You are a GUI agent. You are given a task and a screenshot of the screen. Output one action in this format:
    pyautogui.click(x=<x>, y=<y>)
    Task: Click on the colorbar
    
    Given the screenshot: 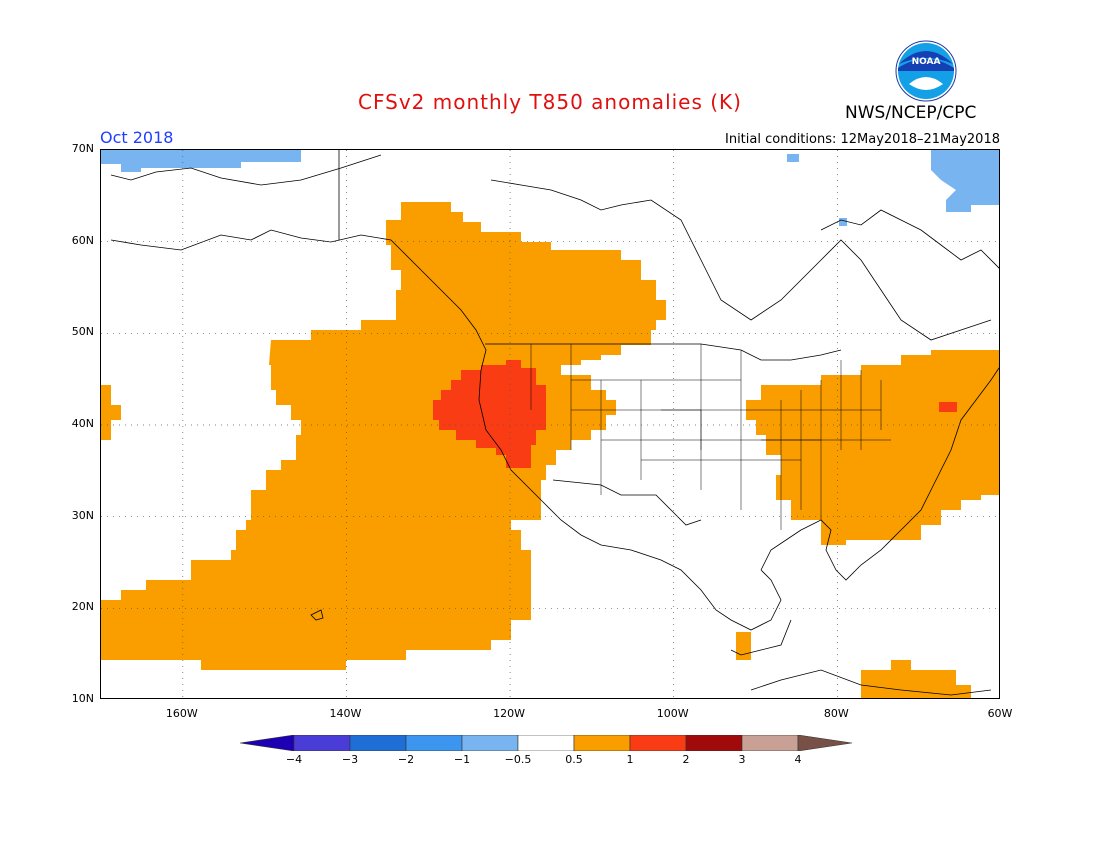 What is the action you would take?
    pyautogui.click(x=549, y=744)
    